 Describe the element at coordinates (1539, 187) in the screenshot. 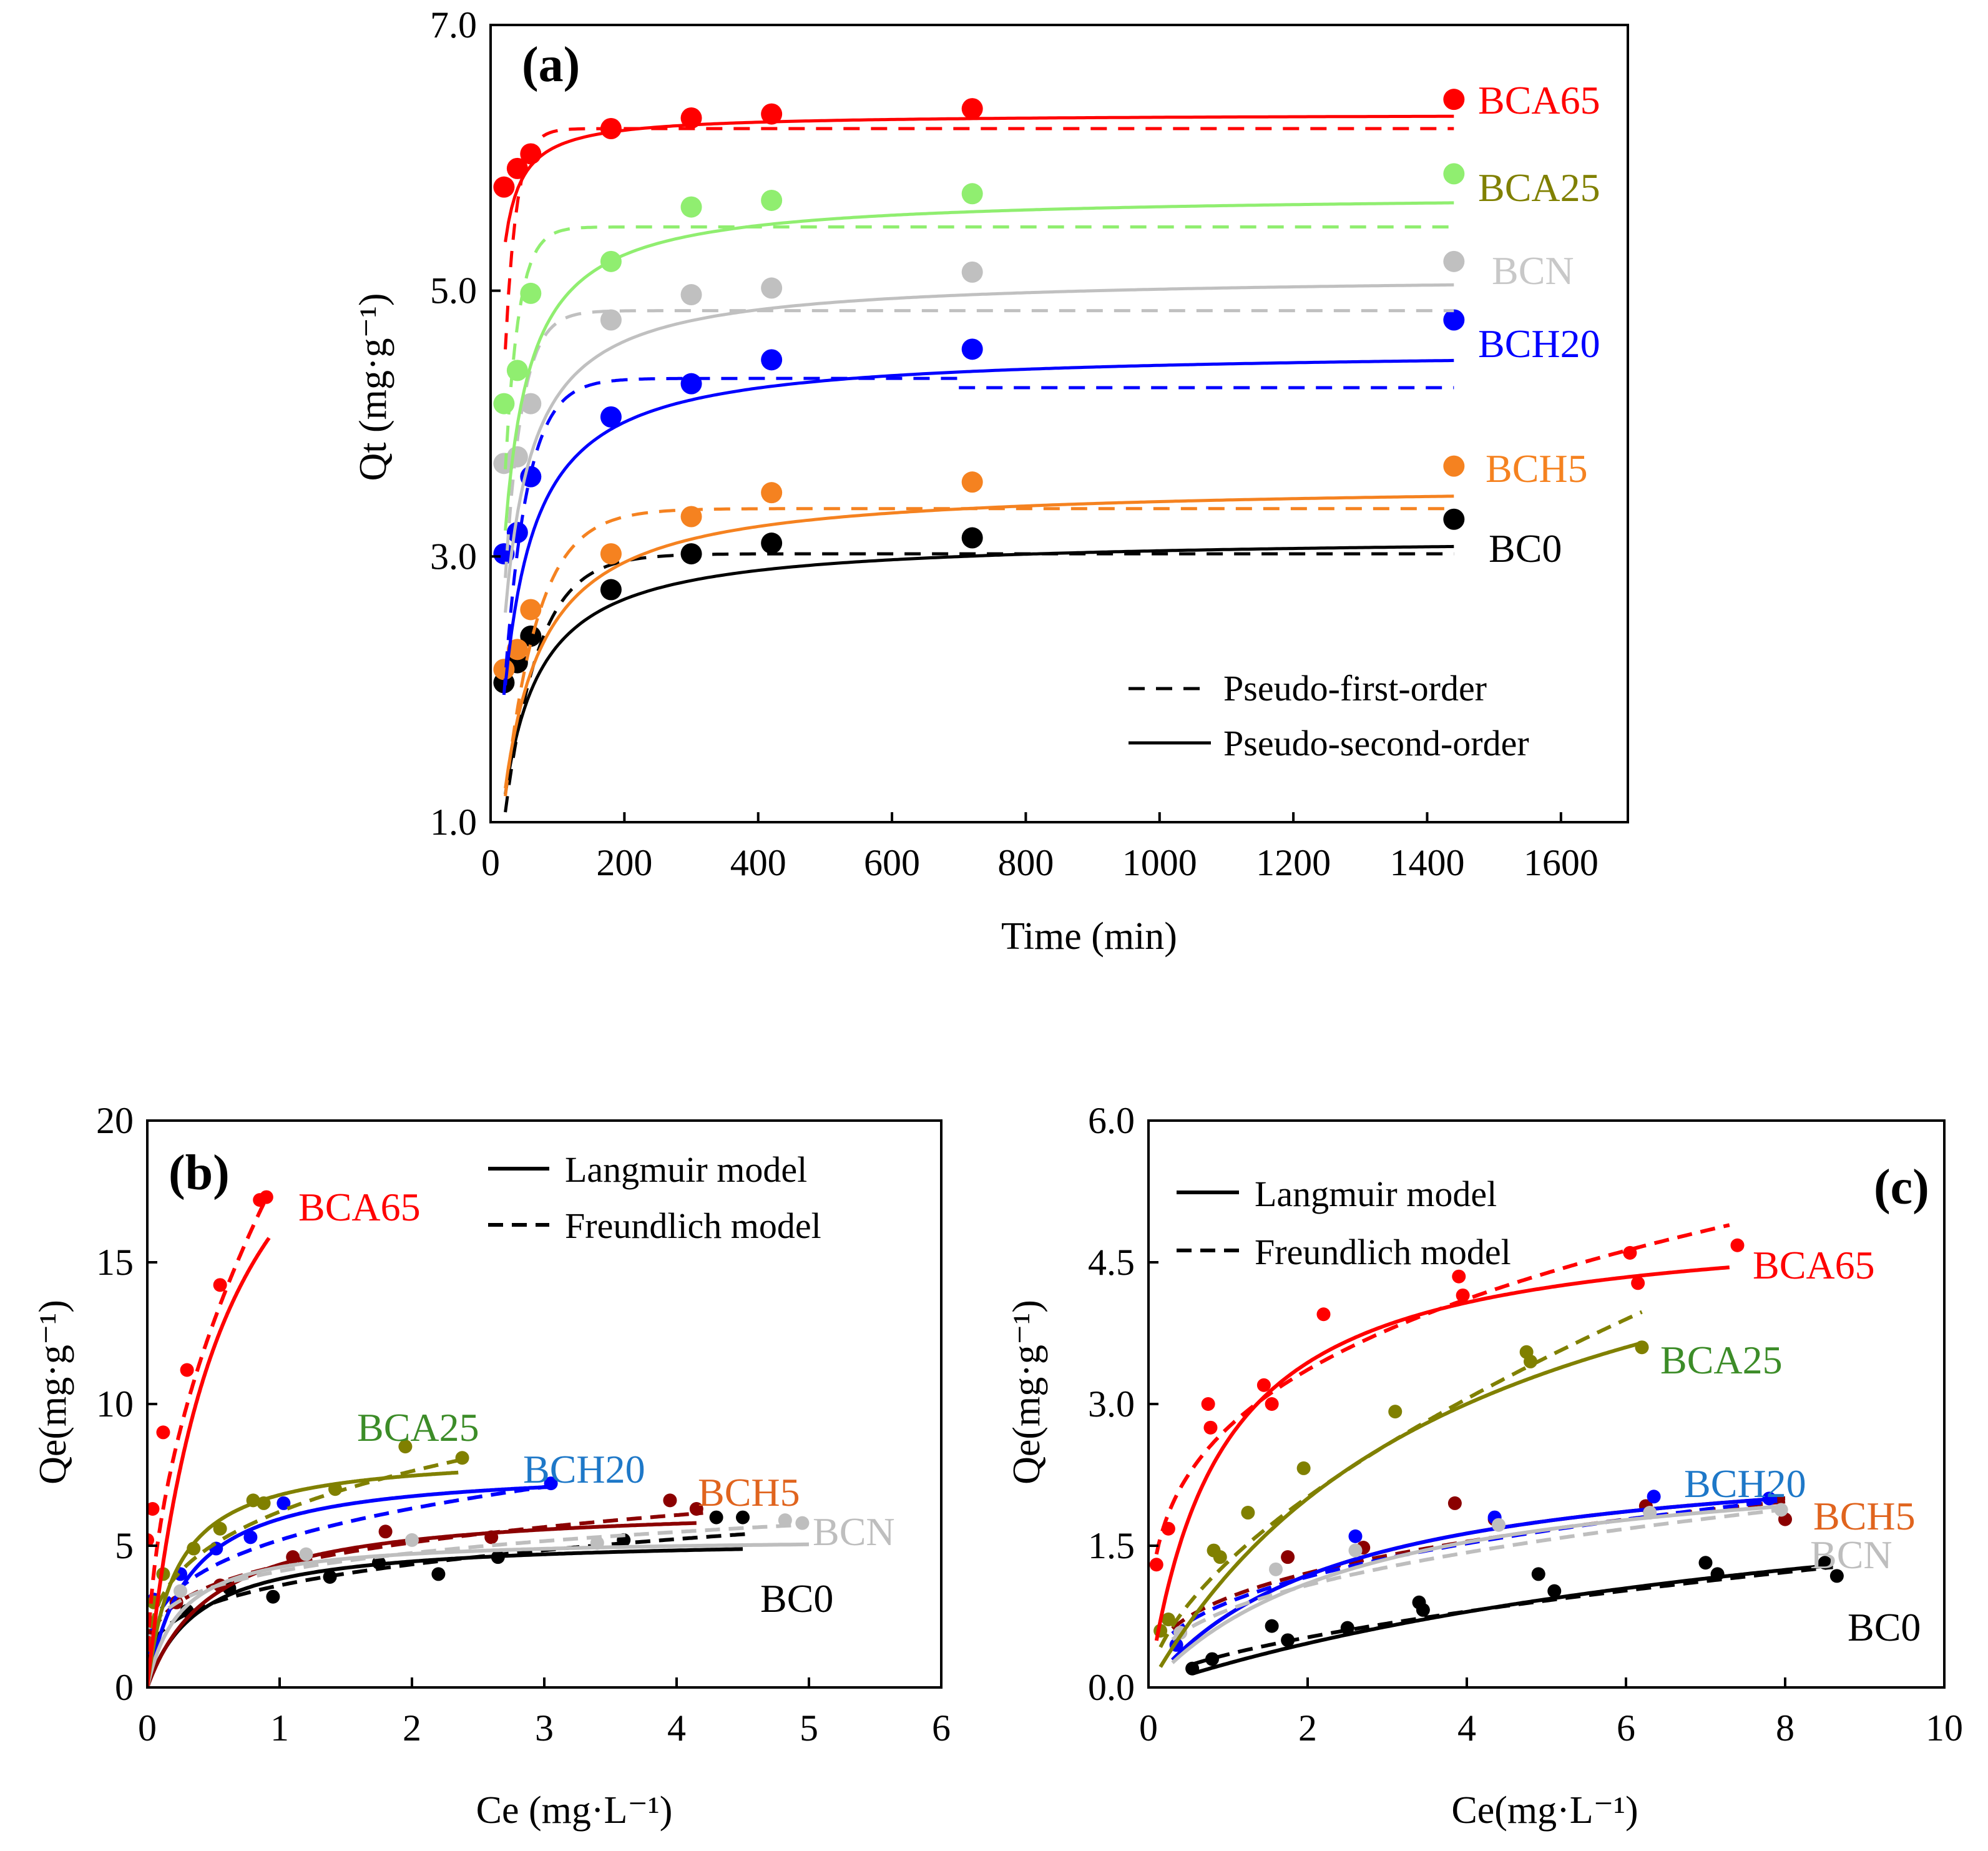

I see `panel-a-label-BCA25: BCA25` at that location.